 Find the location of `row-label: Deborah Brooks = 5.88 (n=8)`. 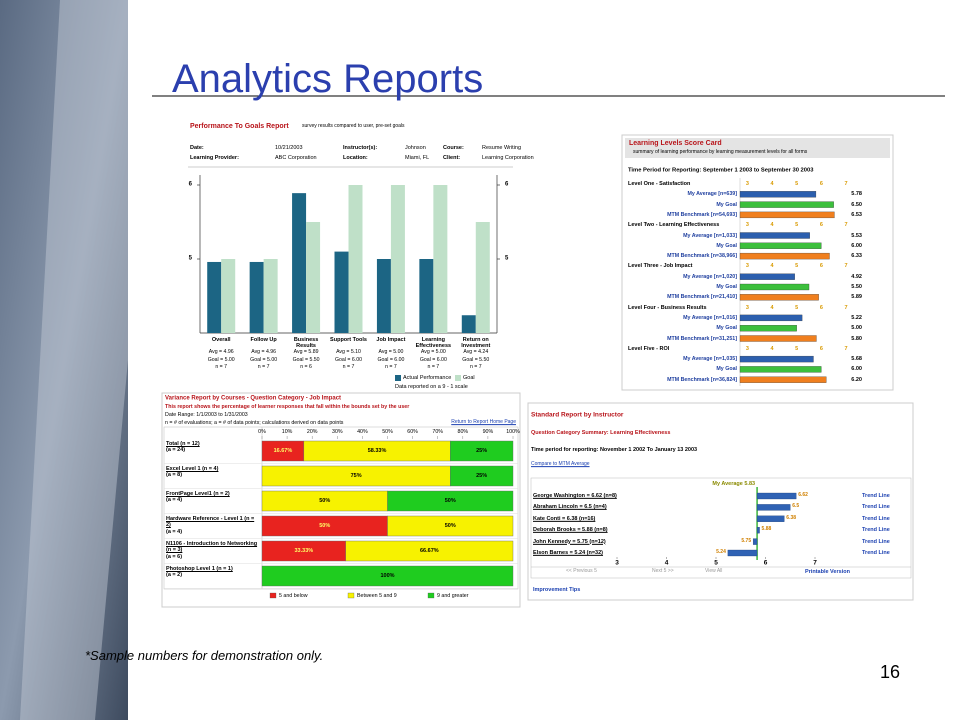

row-label: Deborah Brooks = 5.88 (n=8) is located at coordinates (570, 530).